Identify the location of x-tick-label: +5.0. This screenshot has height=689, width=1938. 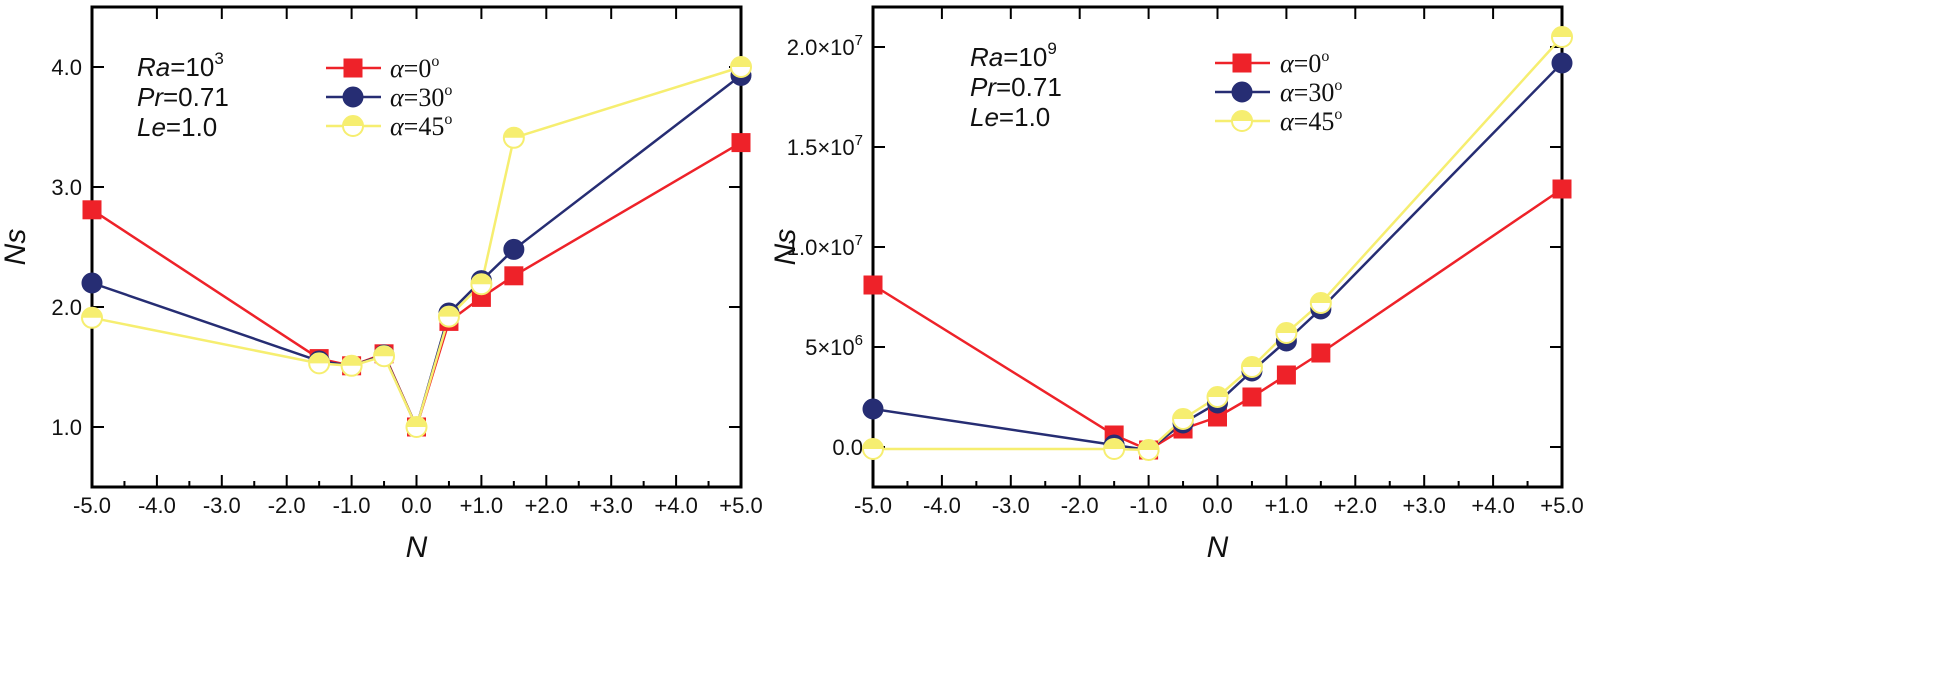
(740, 505).